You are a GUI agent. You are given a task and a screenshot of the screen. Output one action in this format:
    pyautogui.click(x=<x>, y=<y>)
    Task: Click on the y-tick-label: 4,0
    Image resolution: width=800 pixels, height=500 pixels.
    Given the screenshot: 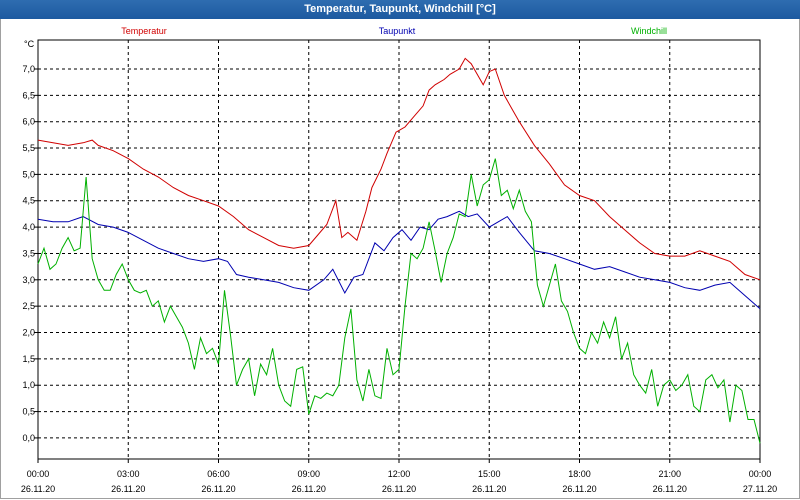 What is the action you would take?
    pyautogui.click(x=28, y=227)
    